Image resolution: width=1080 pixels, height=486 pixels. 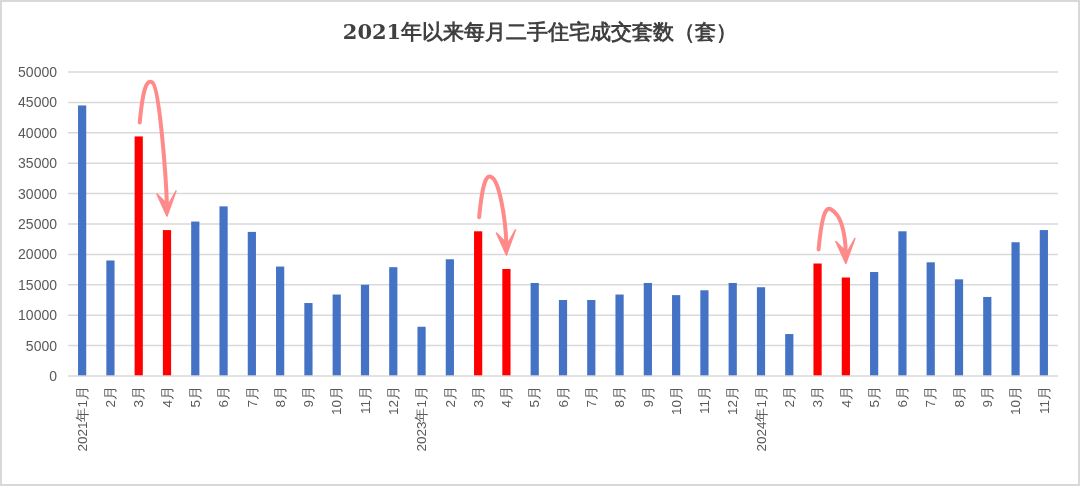 I want to click on y-tick-label: 30000, so click(x=37, y=193).